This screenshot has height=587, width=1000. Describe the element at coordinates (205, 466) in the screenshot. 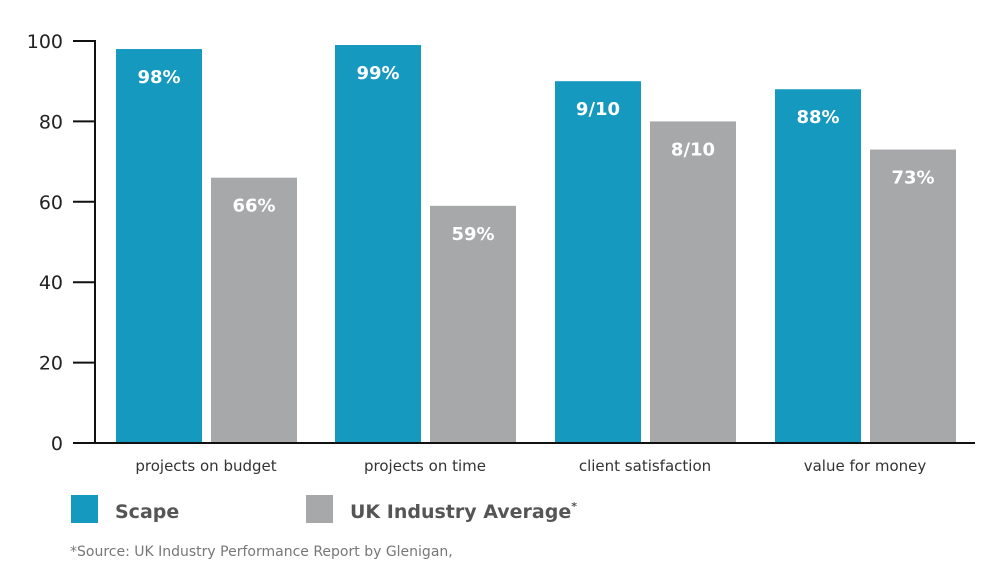

I see `x-category-label: projects on budget` at that location.